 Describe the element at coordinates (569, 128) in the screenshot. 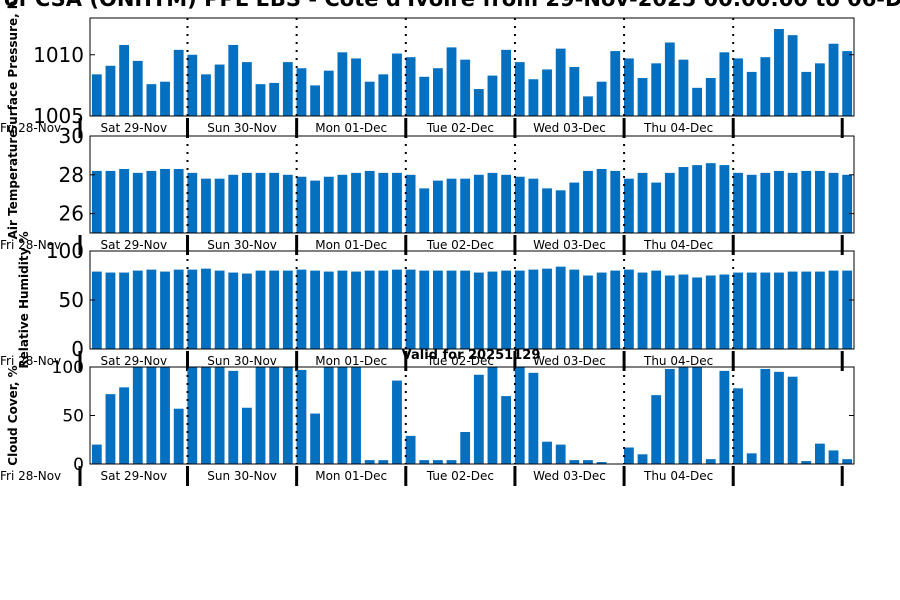

I see `day-label: Wed 03-Dec` at that location.